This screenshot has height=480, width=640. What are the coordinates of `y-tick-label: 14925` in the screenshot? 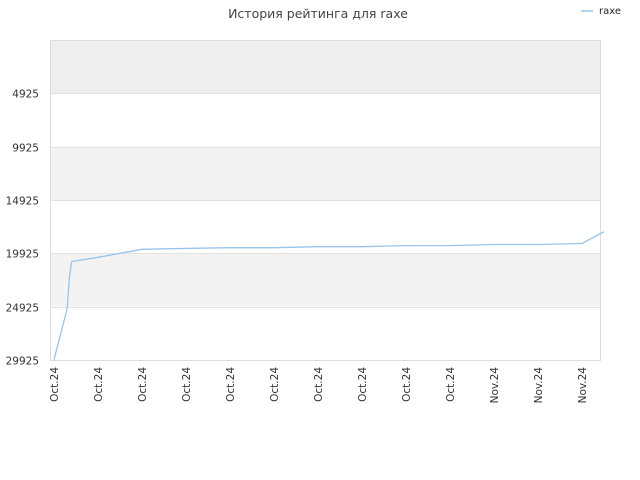 It's located at (22, 202).